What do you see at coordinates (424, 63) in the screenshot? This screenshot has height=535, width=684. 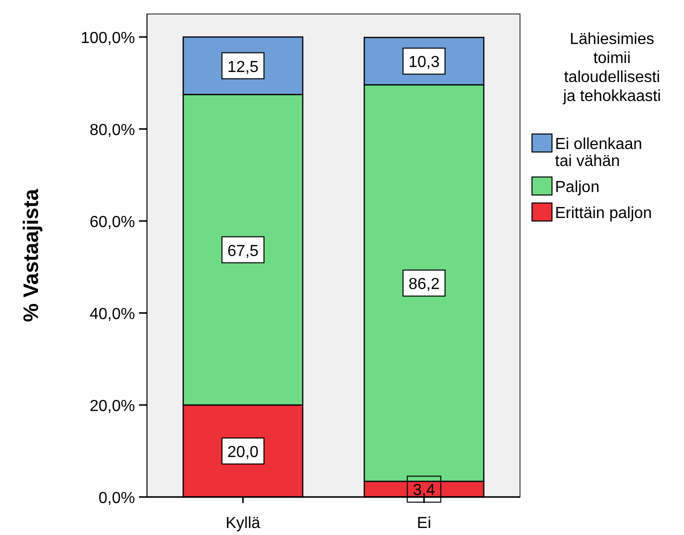 I see `data-label: 10,3` at bounding box center [424, 63].